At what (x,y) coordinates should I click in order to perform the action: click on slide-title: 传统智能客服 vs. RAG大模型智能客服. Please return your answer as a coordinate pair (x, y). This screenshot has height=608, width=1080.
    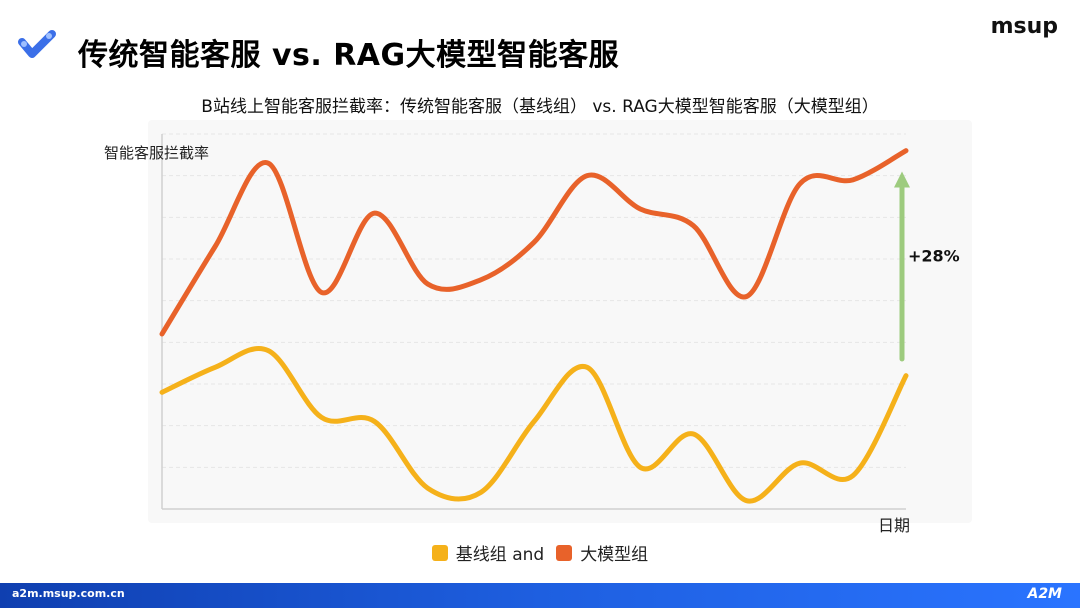
    Looking at the image, I should click on (349, 55).